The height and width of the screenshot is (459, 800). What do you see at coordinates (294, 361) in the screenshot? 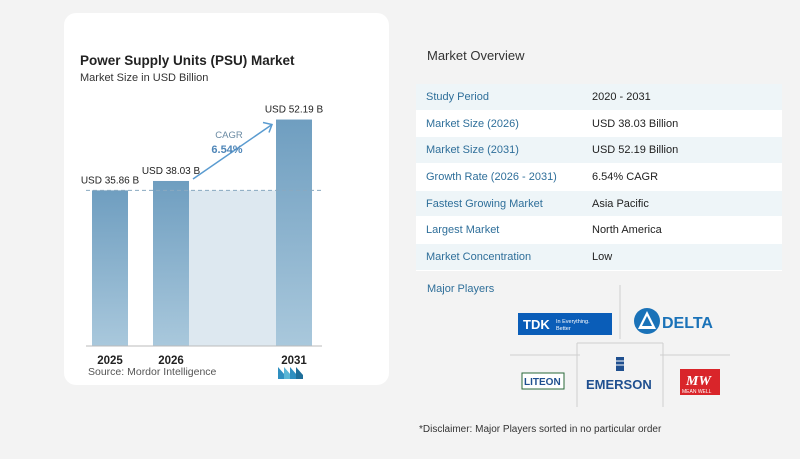
I see `x-tick-label: 2031` at bounding box center [294, 361].